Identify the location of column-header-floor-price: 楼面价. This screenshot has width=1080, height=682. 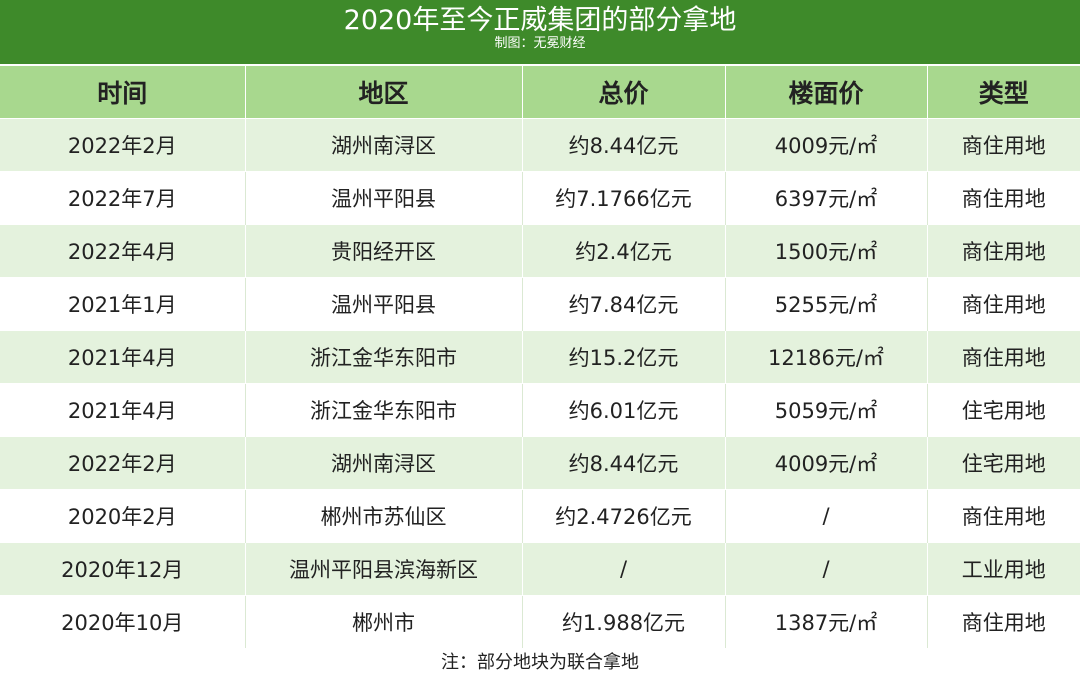
(826, 92).